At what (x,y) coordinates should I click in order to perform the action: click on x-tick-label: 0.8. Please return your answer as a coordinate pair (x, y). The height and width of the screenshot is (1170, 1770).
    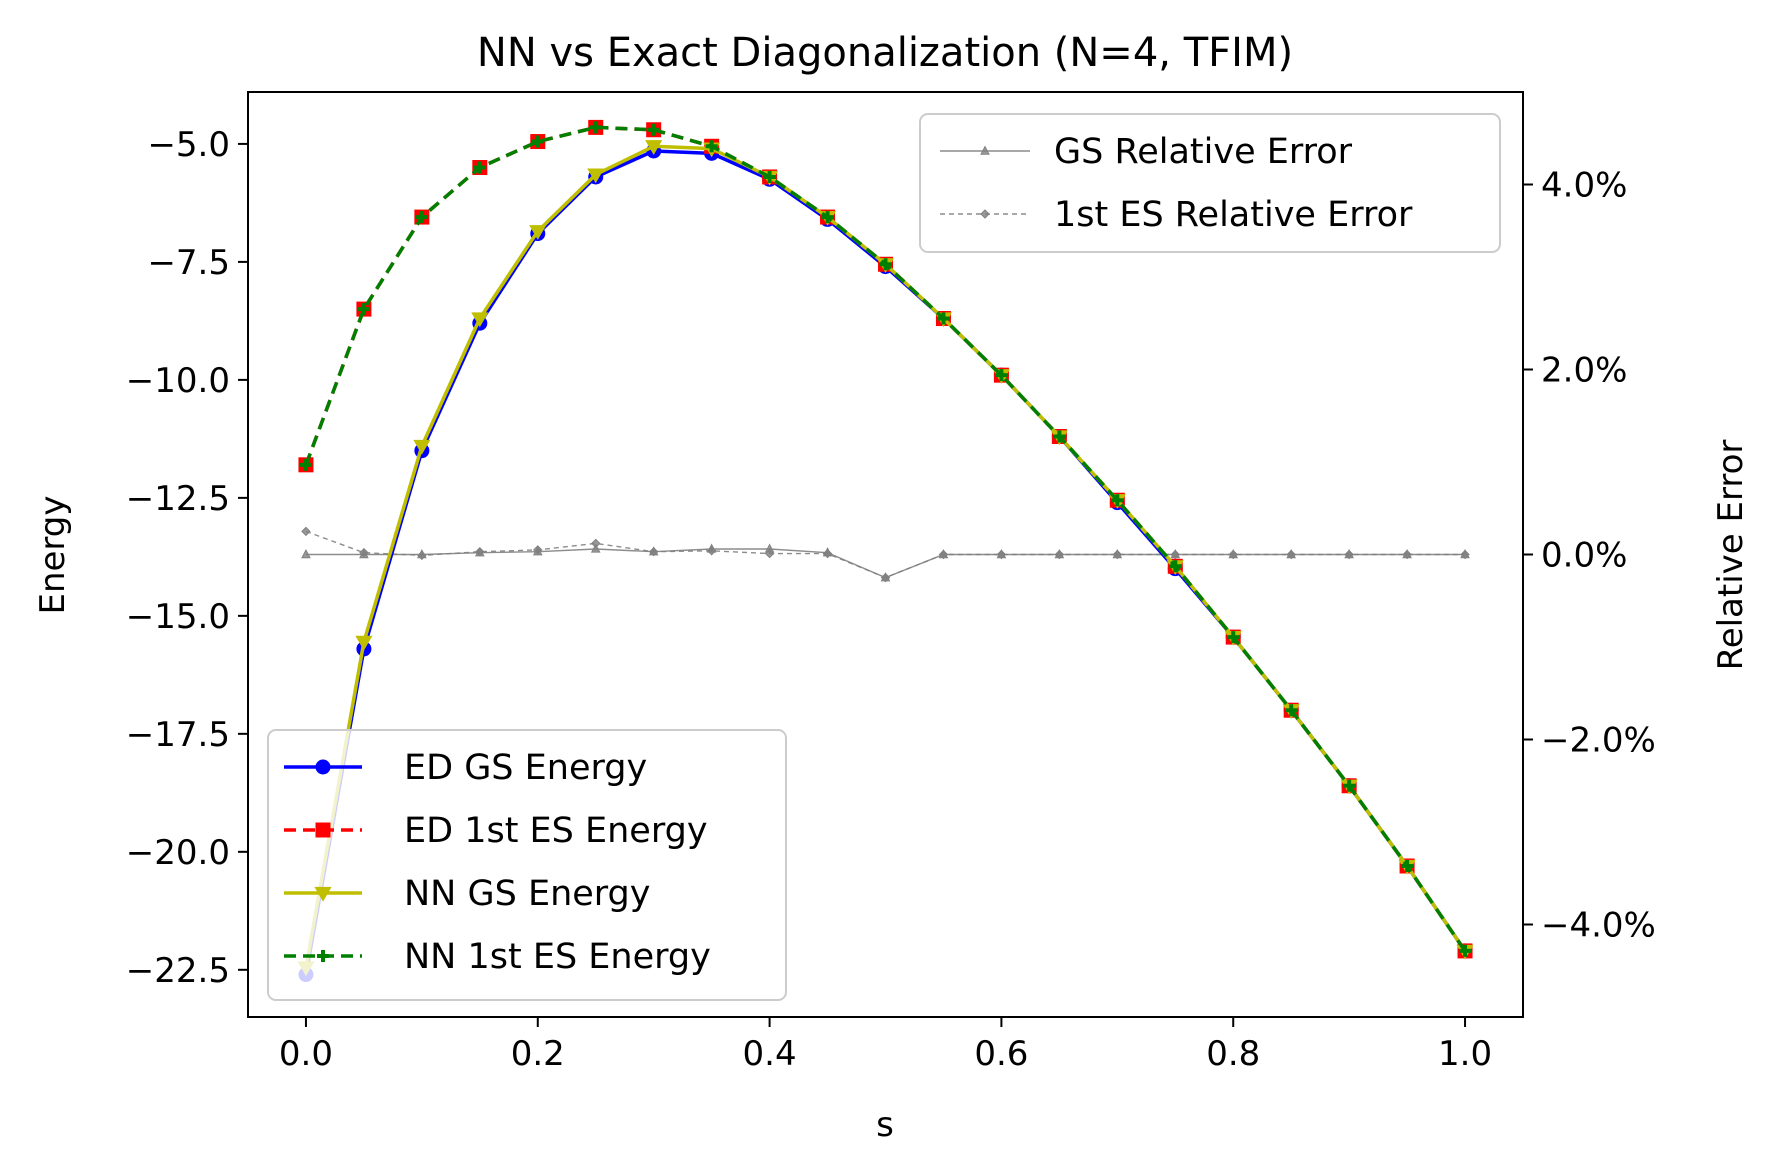
    Looking at the image, I should click on (1233, 1054).